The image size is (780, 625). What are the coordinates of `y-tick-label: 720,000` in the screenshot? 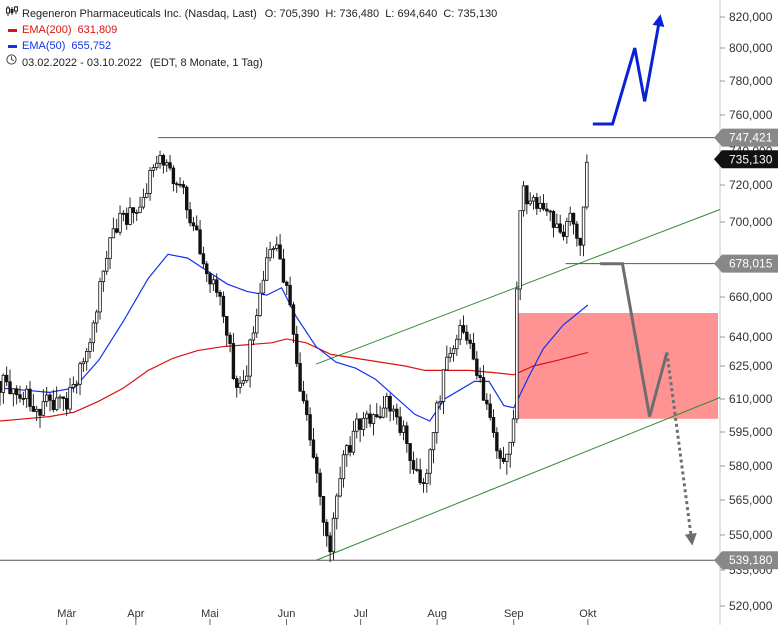 It's located at (751, 185).